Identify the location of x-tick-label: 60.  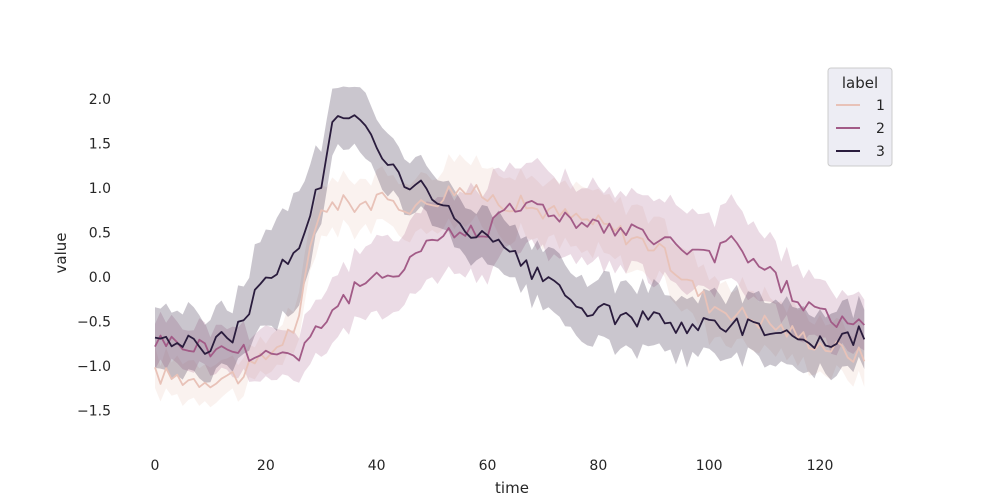
(488, 466).